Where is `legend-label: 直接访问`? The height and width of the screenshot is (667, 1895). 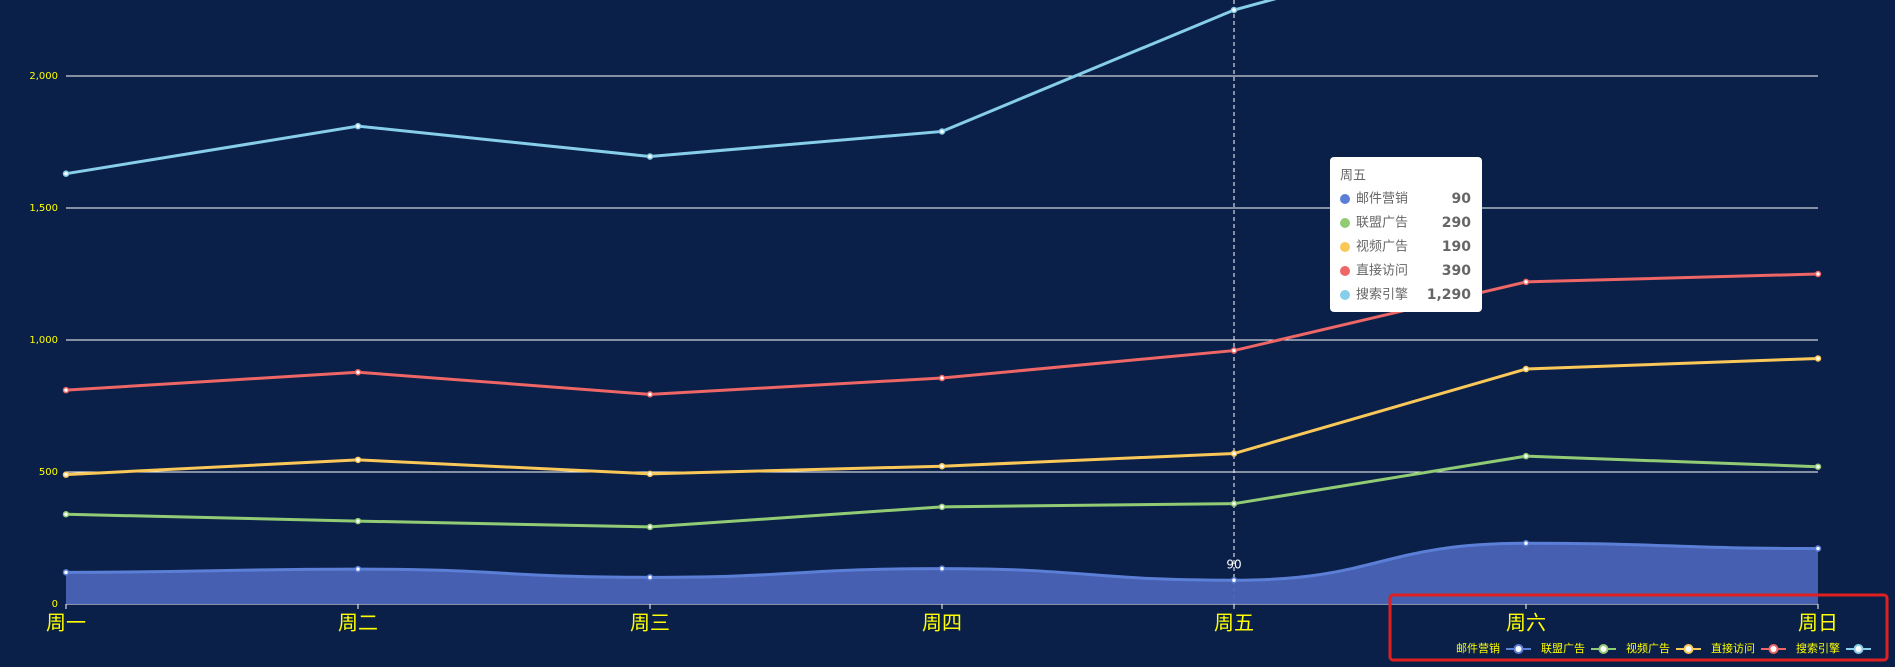
legend-label: 直接访问 is located at coordinates (1733, 648).